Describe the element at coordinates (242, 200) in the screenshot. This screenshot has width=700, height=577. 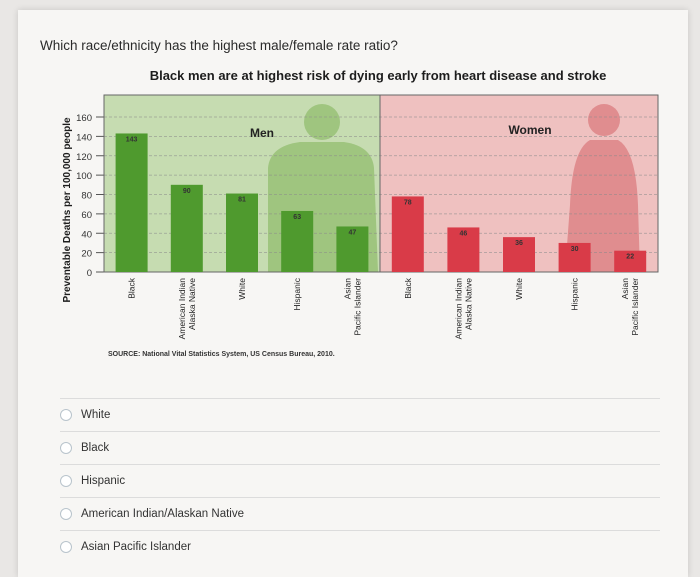
I see `bar-value-label: 81` at that location.